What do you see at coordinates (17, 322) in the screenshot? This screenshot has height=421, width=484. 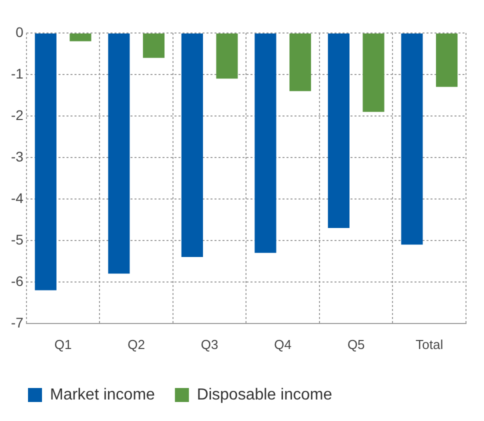 I see `y-tick-label: -7` at bounding box center [17, 322].